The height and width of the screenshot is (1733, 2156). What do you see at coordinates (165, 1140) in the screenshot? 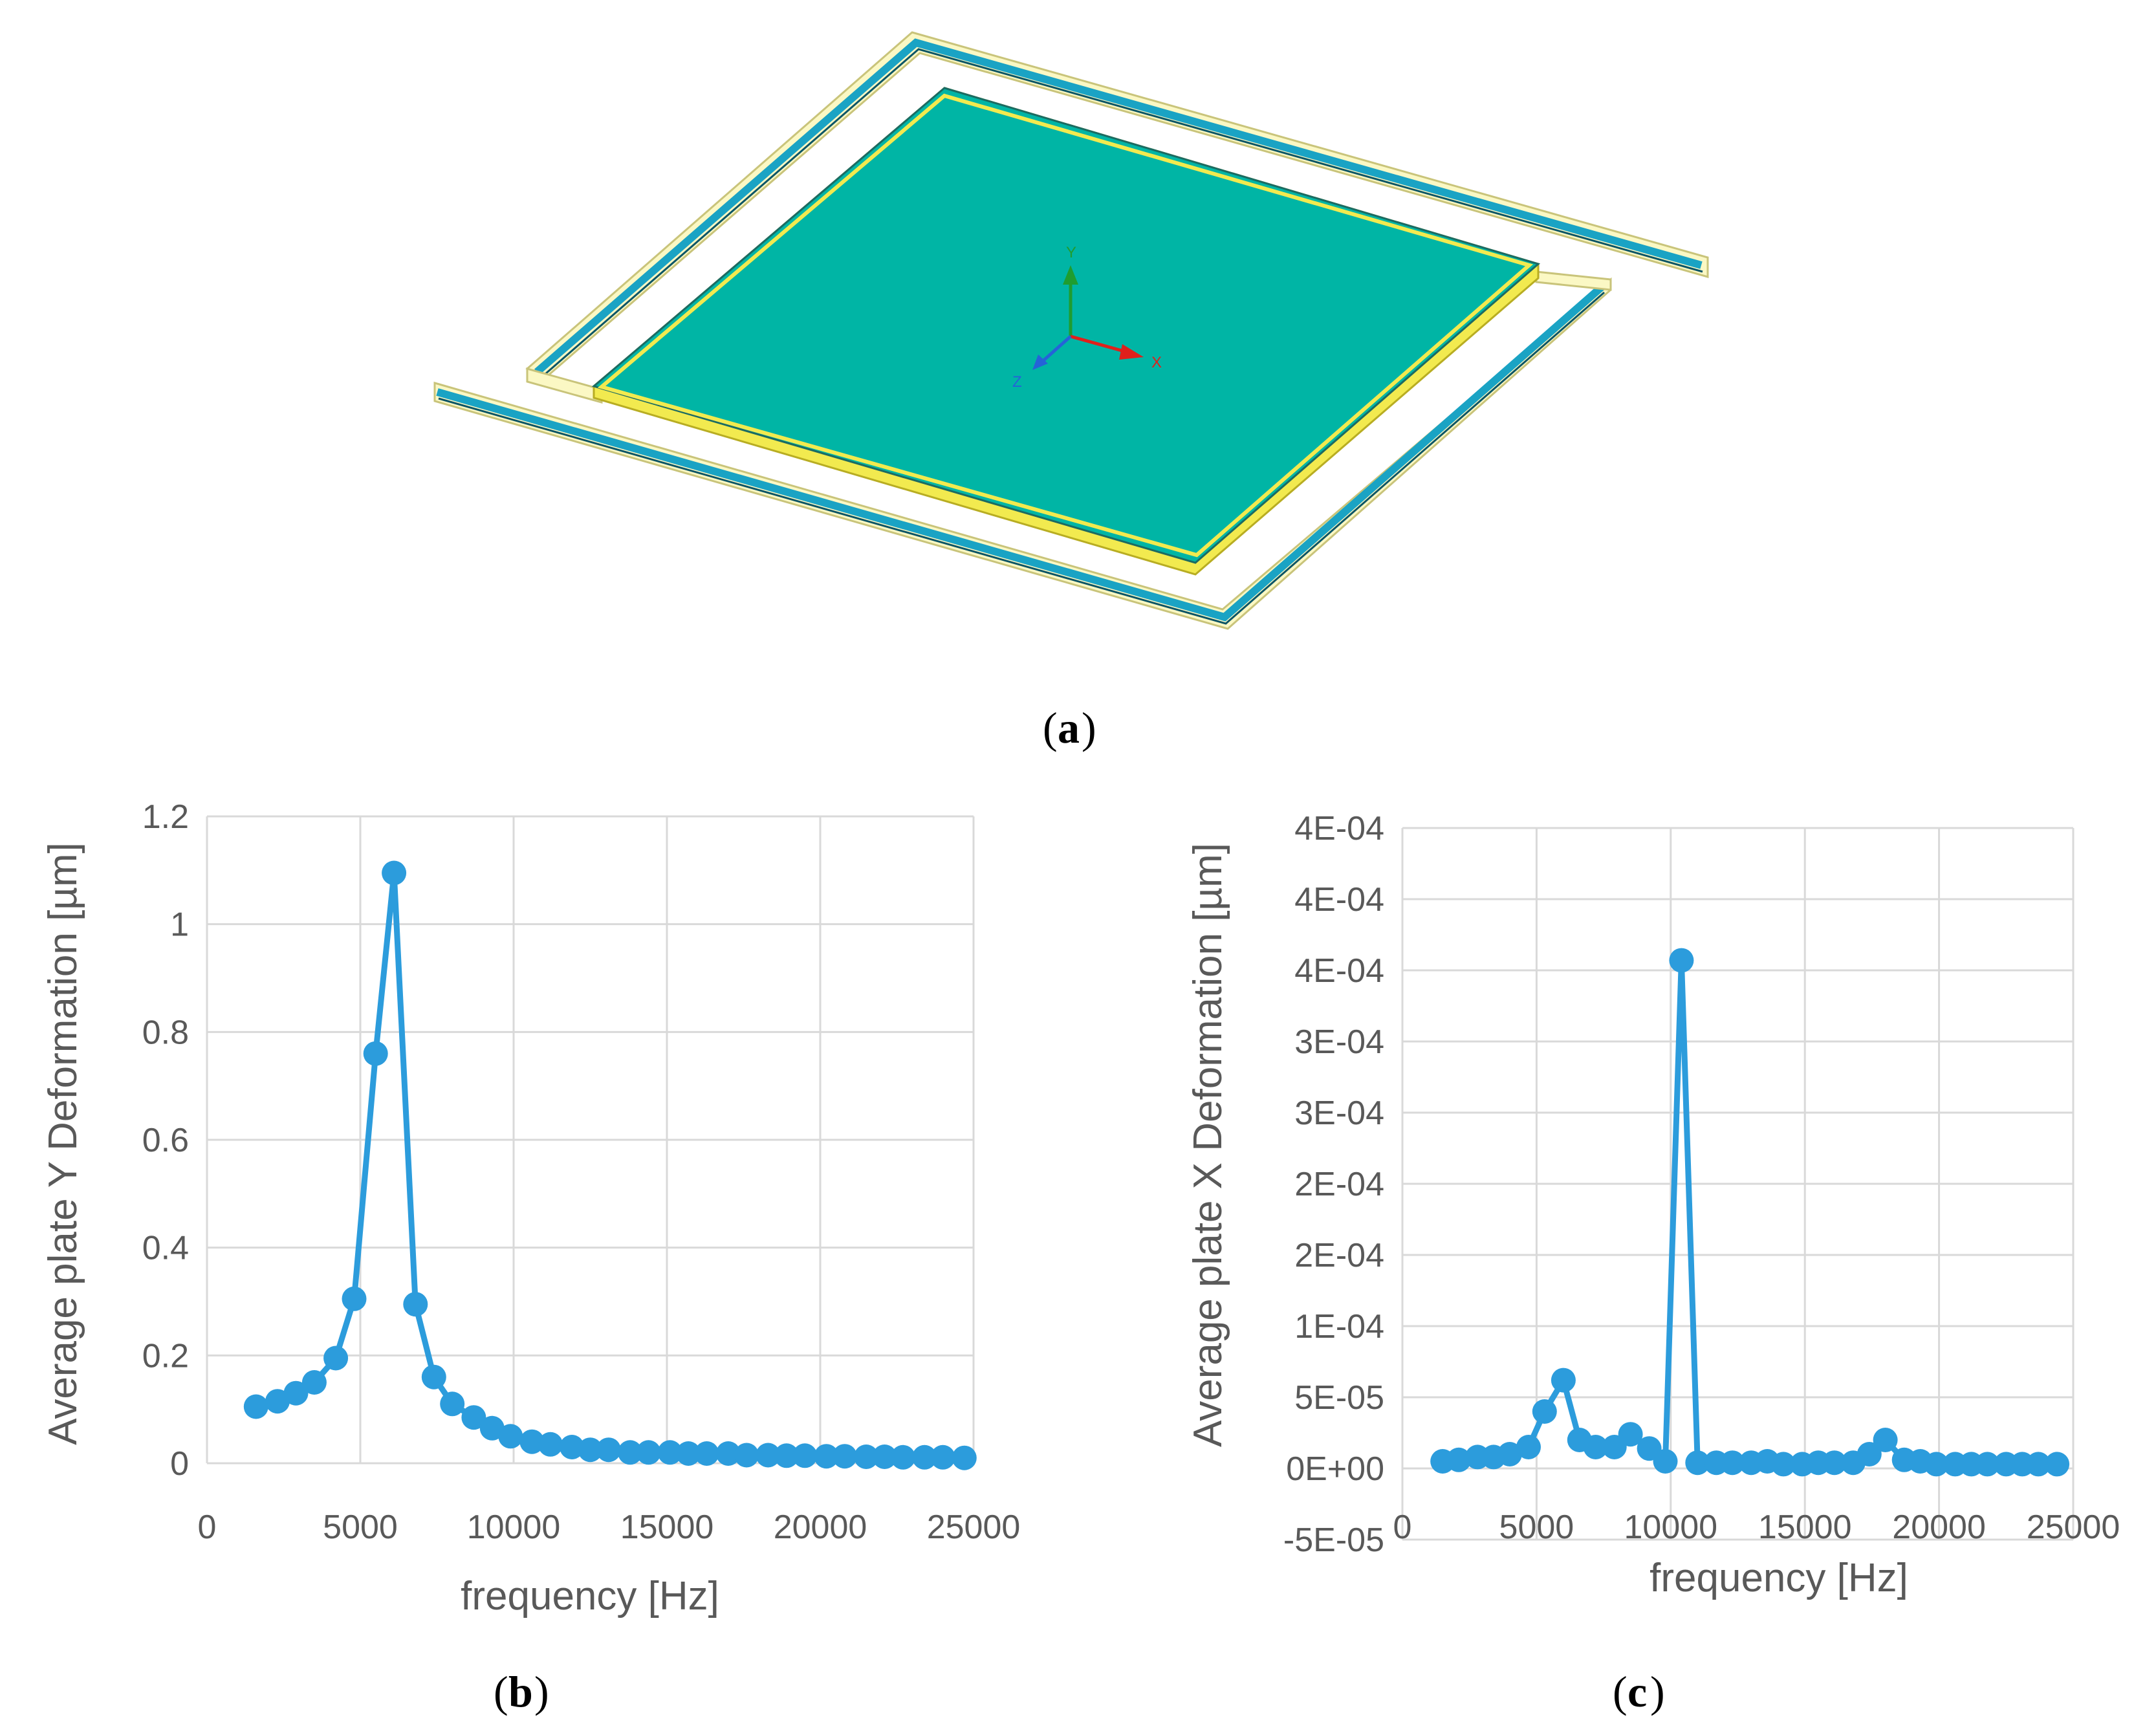
I see `chart-b-y-ticks: 0 0.2 0.4 0.6 0.8 1 1.2` at bounding box center [165, 1140].